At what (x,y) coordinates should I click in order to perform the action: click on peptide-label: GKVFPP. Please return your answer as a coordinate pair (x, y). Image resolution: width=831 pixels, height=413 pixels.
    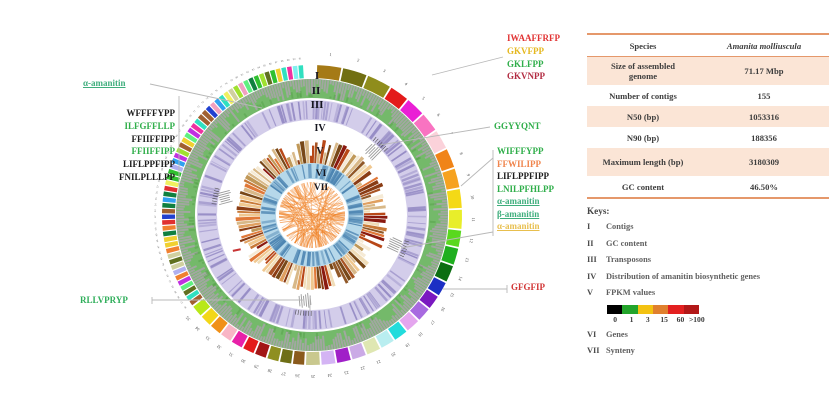
    Looking at the image, I should click on (525, 50).